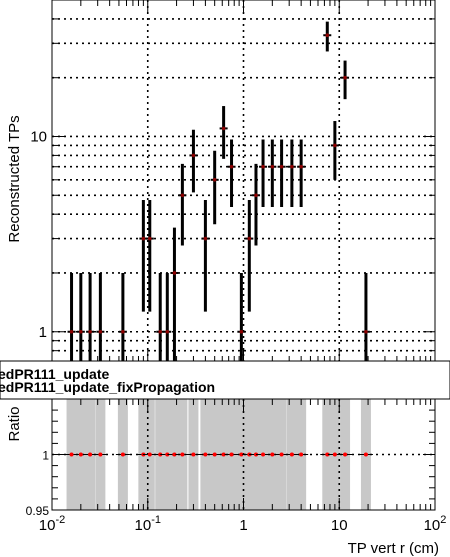 The height and width of the screenshot is (557, 450). What do you see at coordinates (393, 548) in the screenshot?
I see `x-axis-label: TP vert r (cm)` at bounding box center [393, 548].